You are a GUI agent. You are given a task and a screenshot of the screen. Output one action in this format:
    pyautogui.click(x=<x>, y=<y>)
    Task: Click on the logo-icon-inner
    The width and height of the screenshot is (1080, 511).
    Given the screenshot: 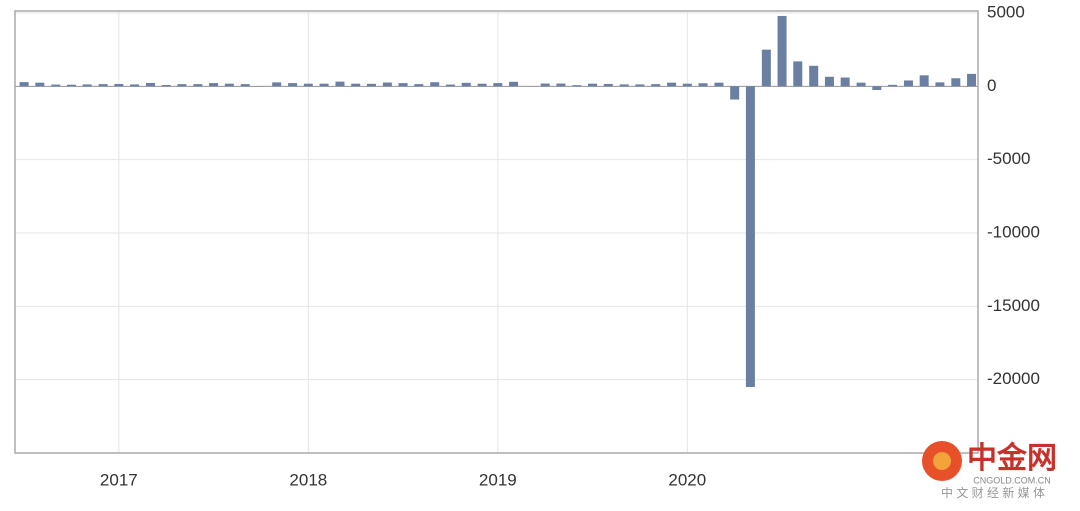 What is the action you would take?
    pyautogui.click(x=942, y=461)
    